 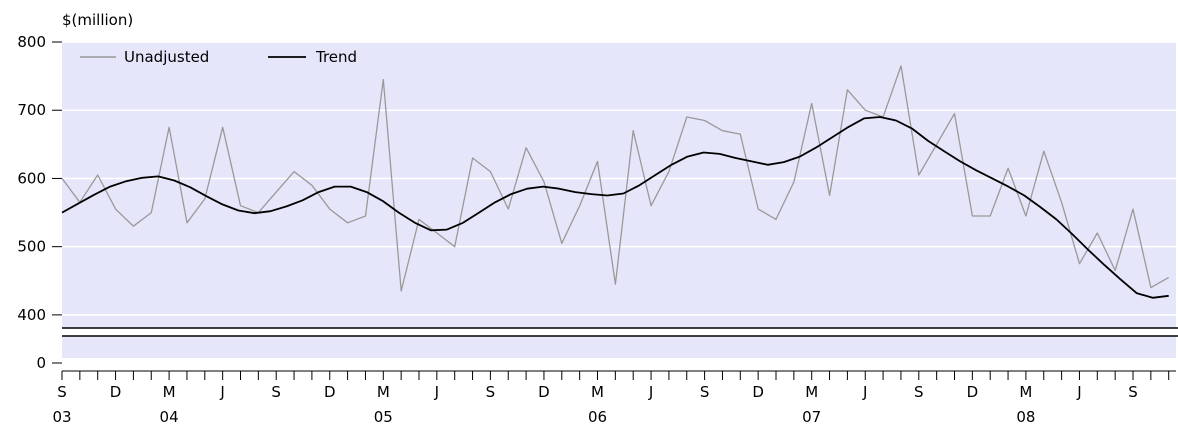 I want to click on y-tick-label: 800, so click(x=31, y=42).